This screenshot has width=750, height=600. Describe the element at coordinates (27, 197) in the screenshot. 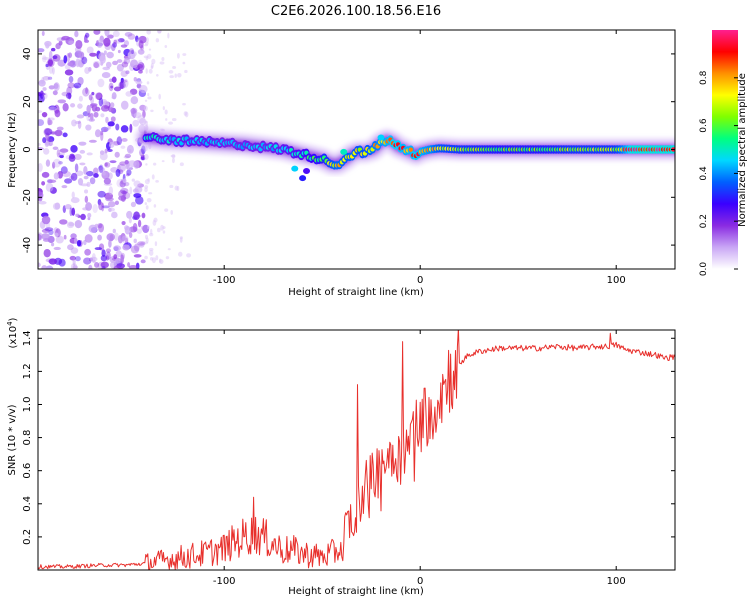

I see `y-tick-label: -20` at that location.